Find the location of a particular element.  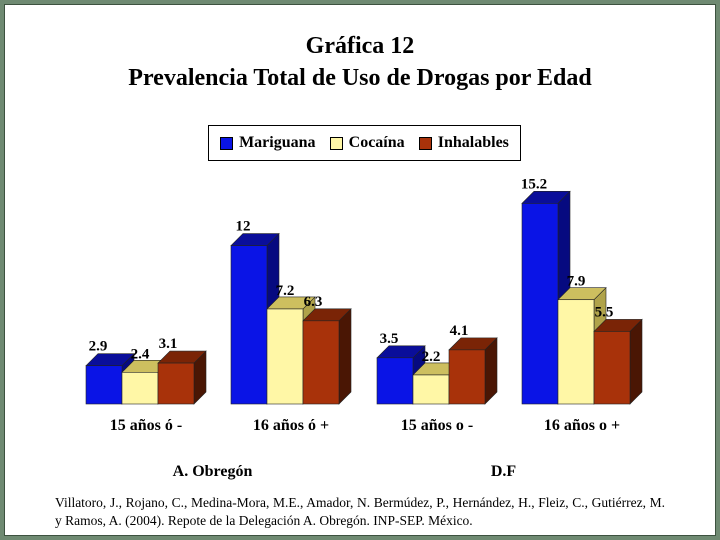

value-label-mariguana-3: 3.5 is located at coordinates (389, 339).